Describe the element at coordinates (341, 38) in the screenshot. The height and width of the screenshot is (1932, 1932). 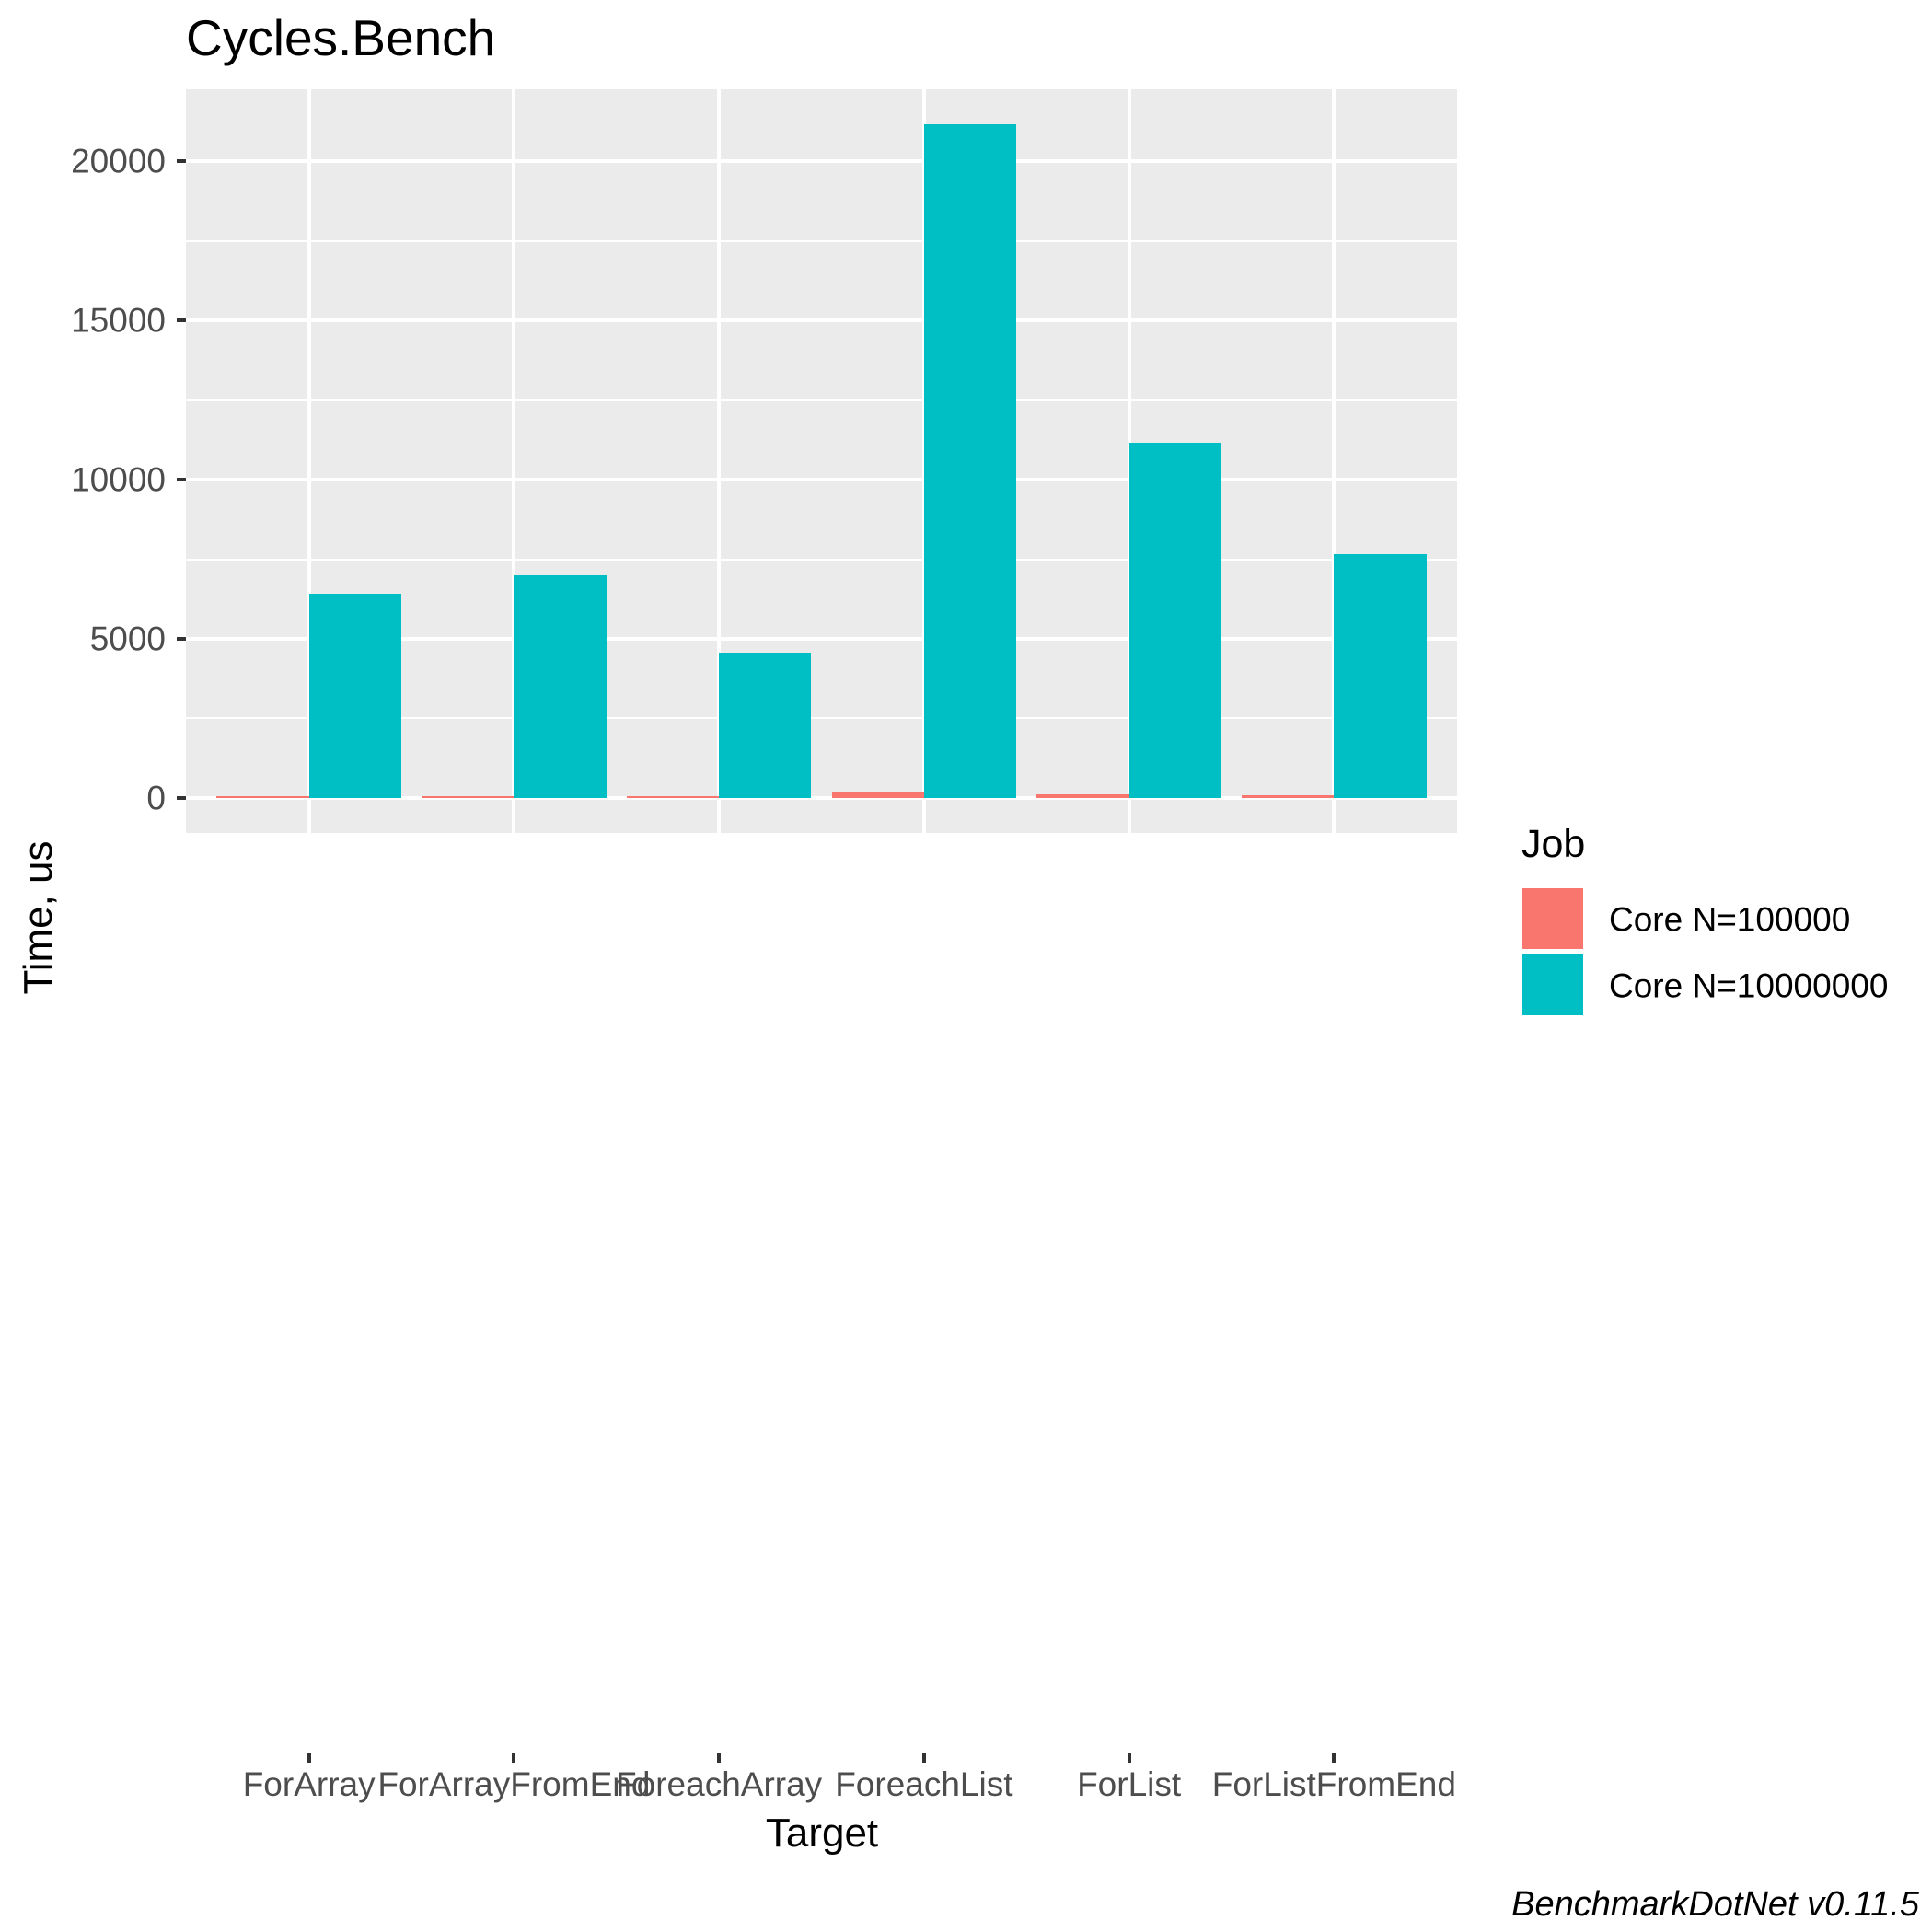
I see `chart-title: Cycles.Bench` at that location.